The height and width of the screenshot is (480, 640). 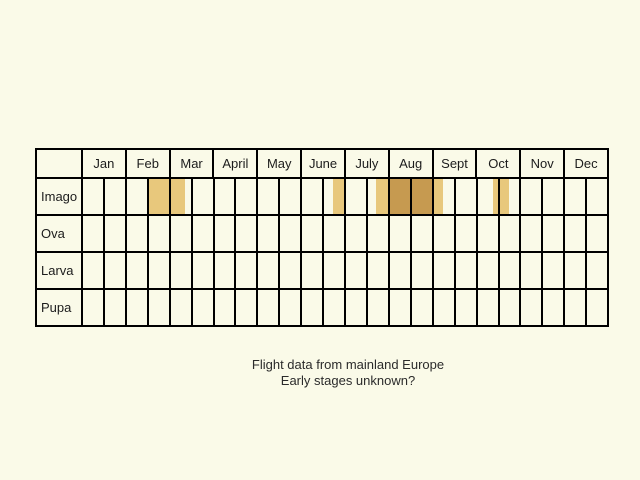 I want to click on stage-row-ova: Ova, so click(x=322, y=232).